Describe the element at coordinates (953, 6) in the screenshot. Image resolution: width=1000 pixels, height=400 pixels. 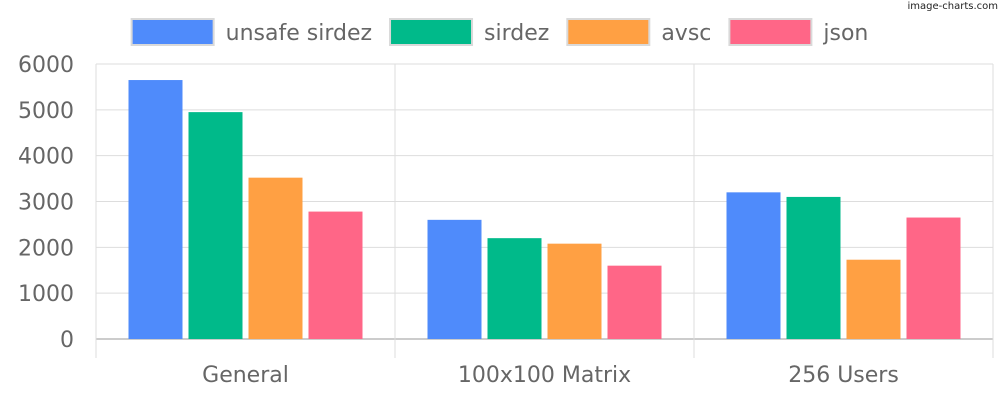
I see `watermark: image-charts.com` at that location.